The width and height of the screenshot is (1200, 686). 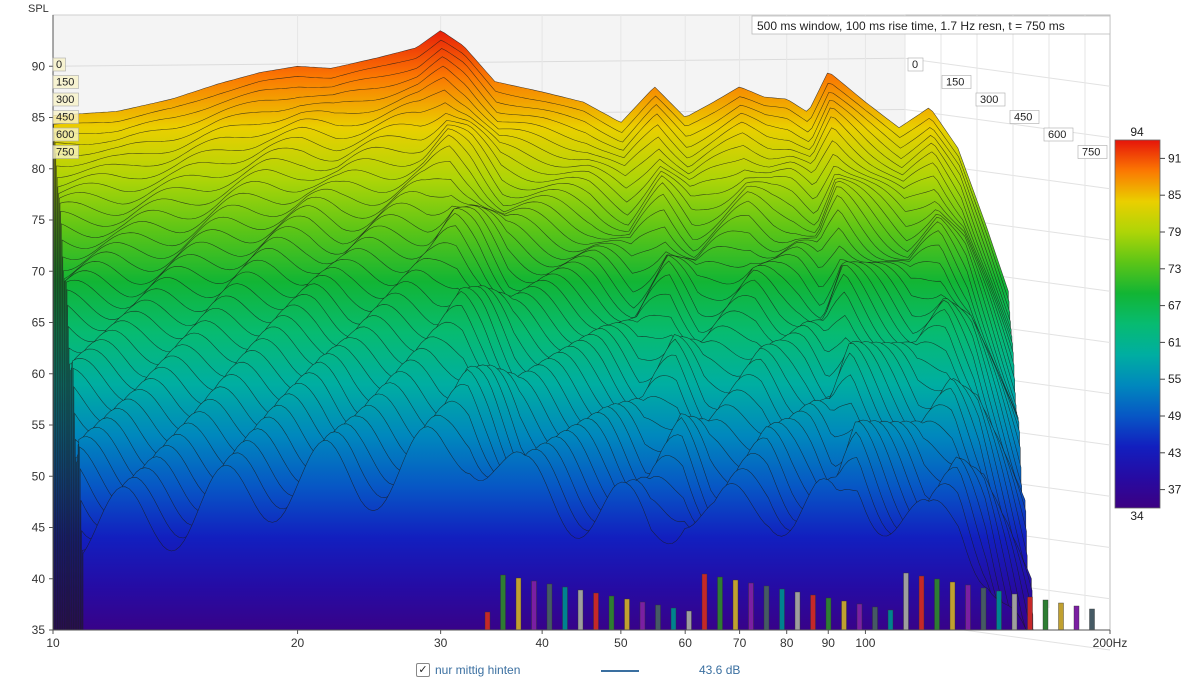 I want to click on time-tick-label-left: 150, so click(x=65, y=83).